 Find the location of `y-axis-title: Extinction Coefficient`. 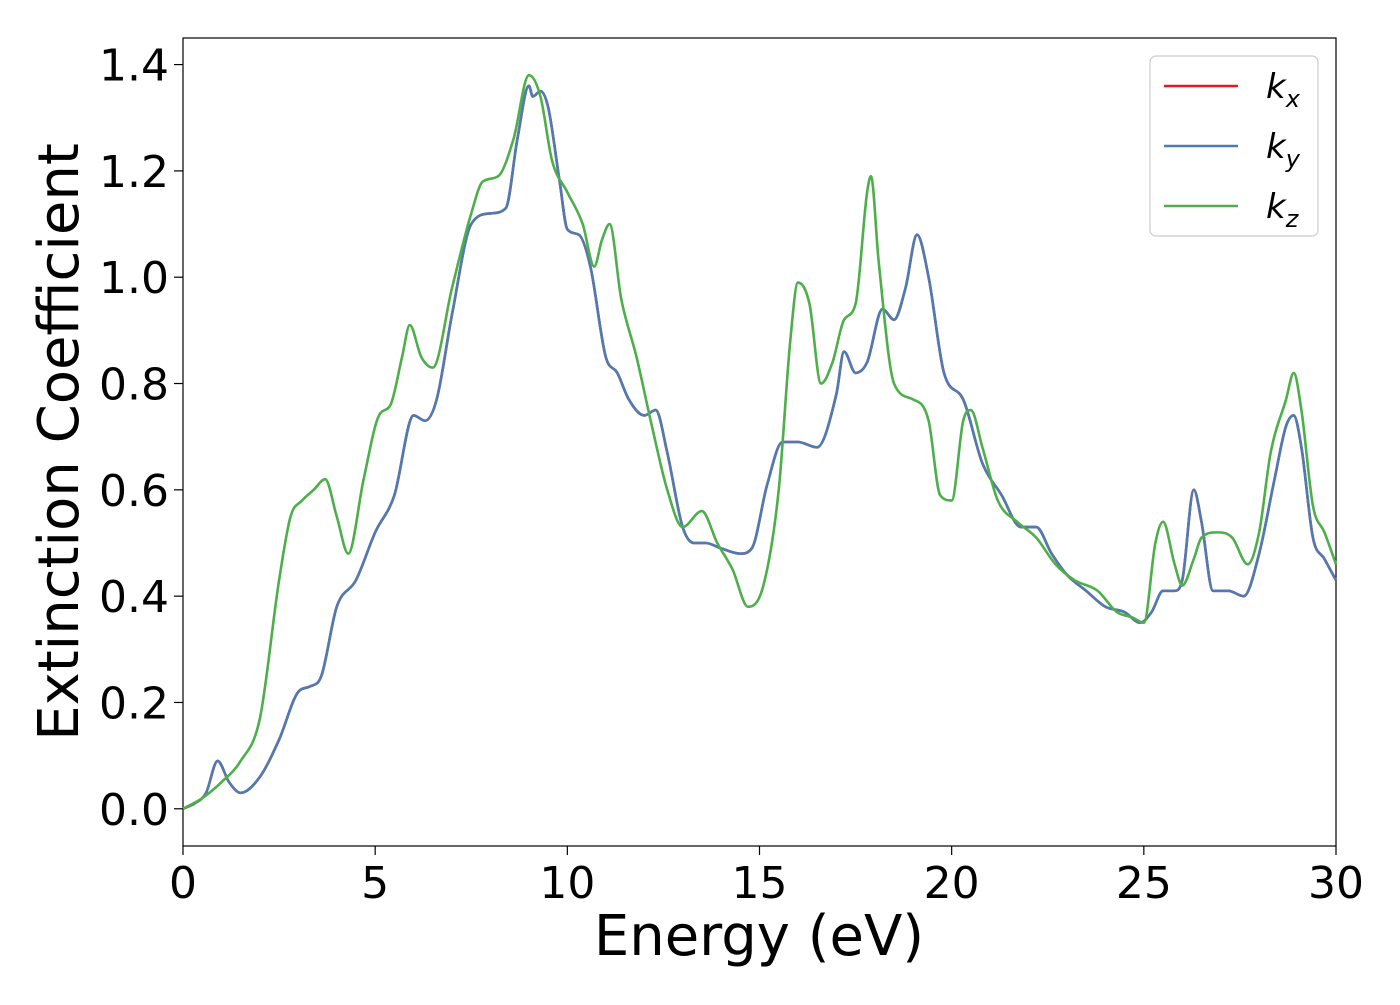

y-axis-title: Extinction Coefficient is located at coordinates (59, 442).